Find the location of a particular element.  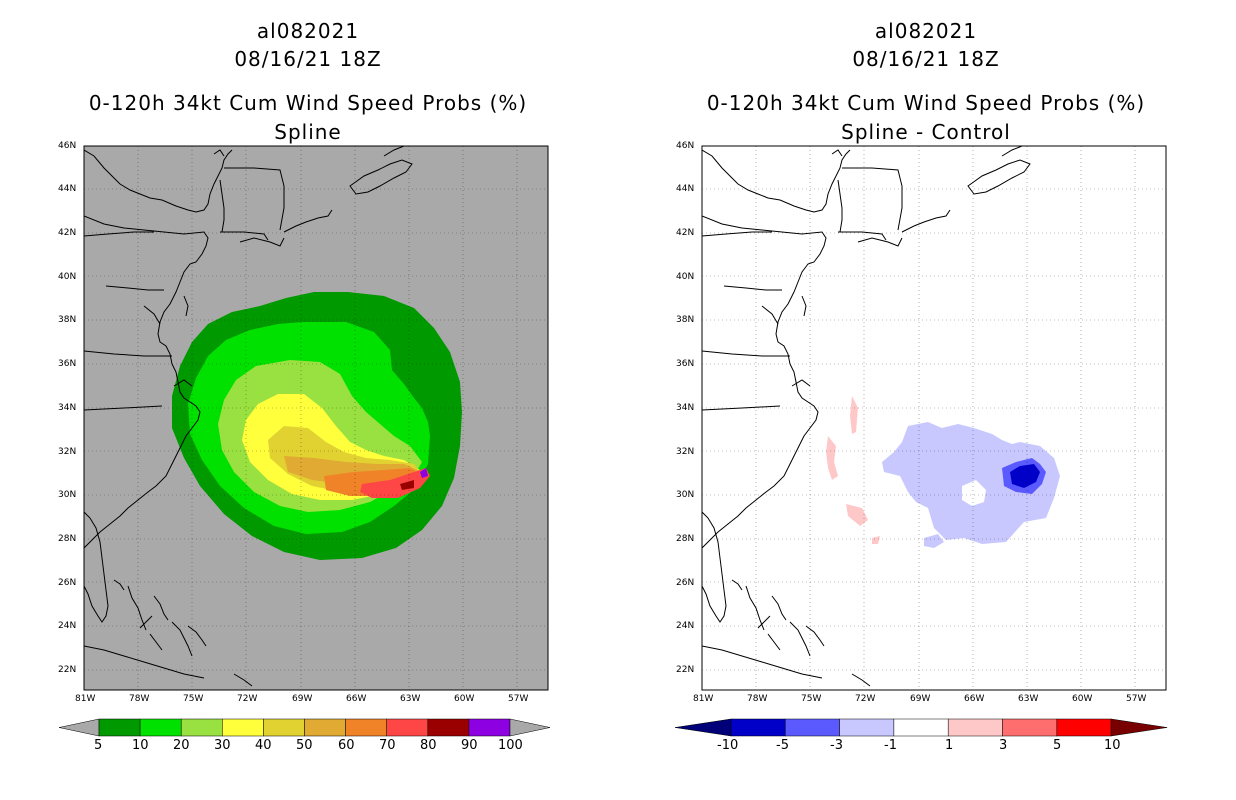

colorbar-label: -5 is located at coordinates (782, 745).